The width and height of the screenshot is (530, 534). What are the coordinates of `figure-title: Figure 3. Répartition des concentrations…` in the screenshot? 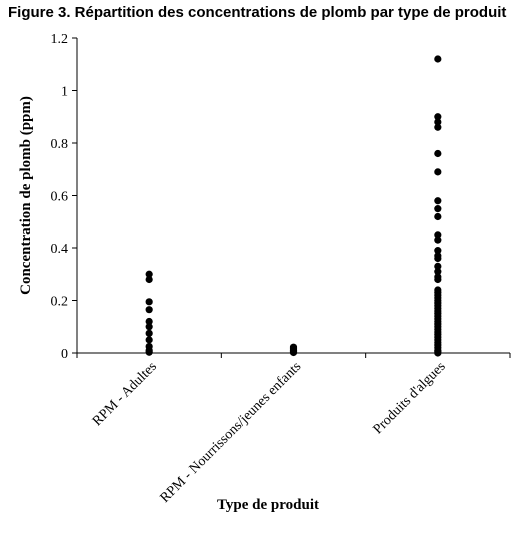 It's located at (257, 12).